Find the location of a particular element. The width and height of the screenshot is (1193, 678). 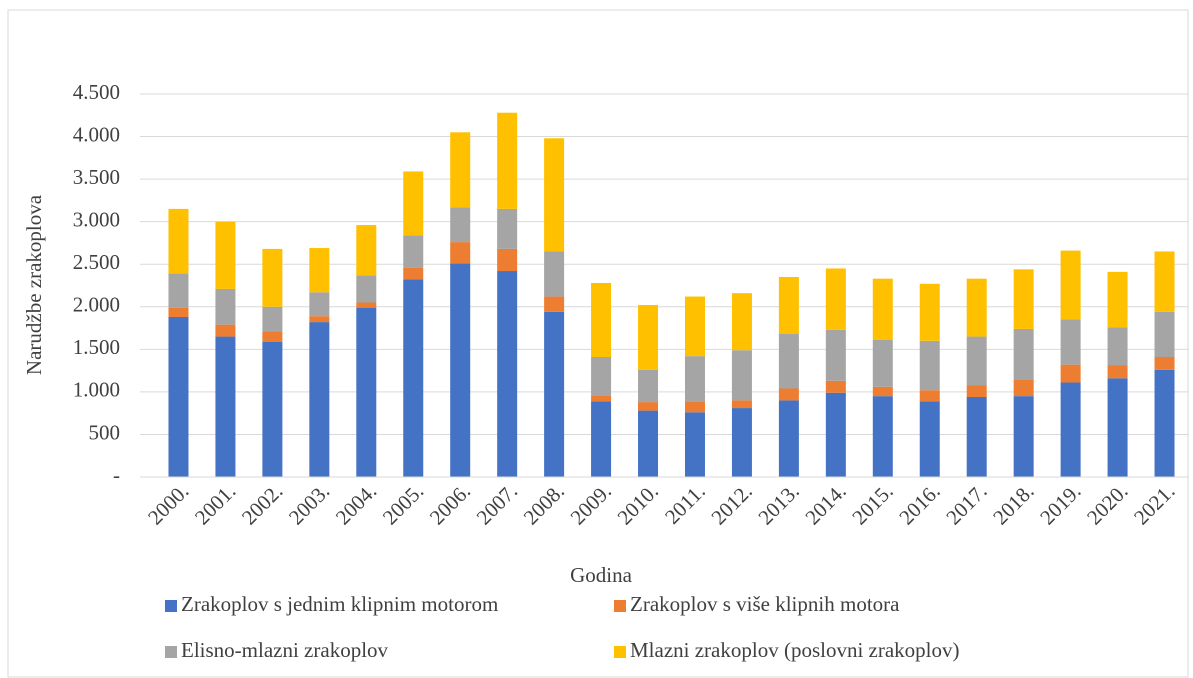

x-tick-label: 2016. is located at coordinates (919, 504).